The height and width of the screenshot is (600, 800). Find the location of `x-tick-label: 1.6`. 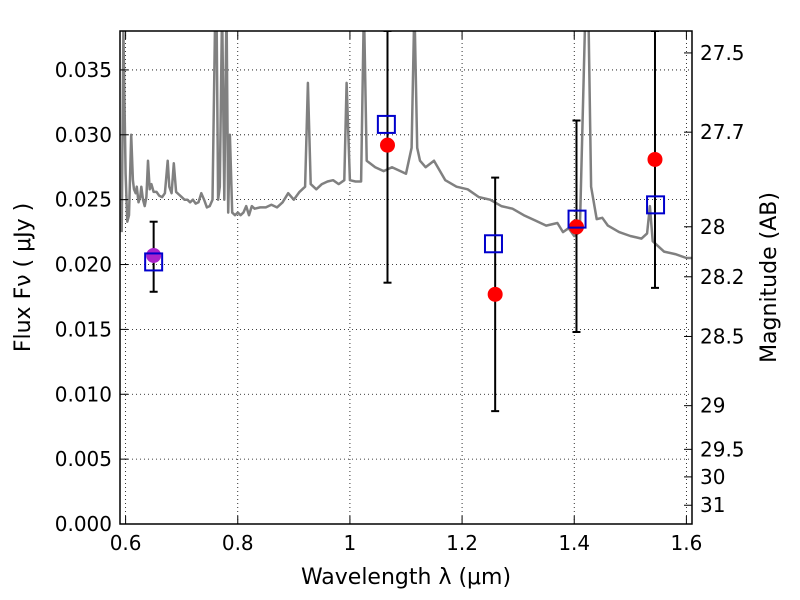

x-tick-label: 1.6 is located at coordinates (686, 543).